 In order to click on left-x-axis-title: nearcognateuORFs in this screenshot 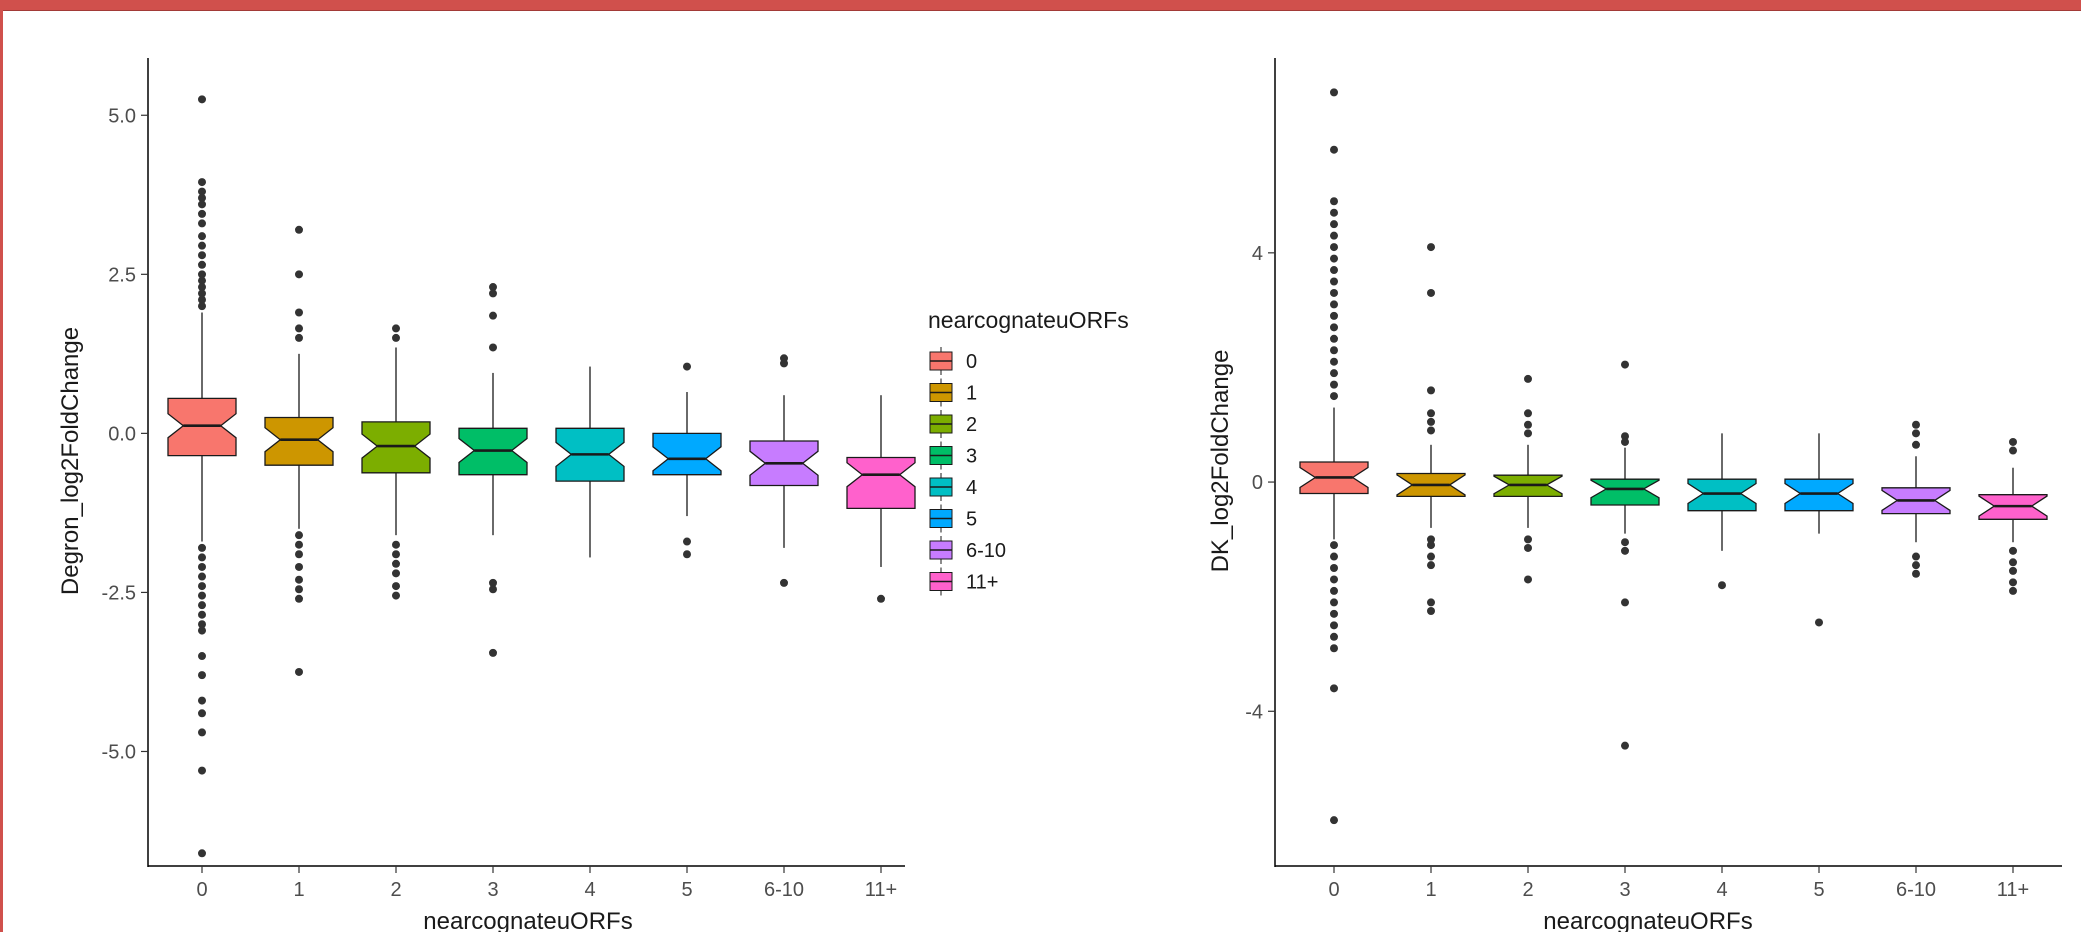, I will do `click(527, 920)`.